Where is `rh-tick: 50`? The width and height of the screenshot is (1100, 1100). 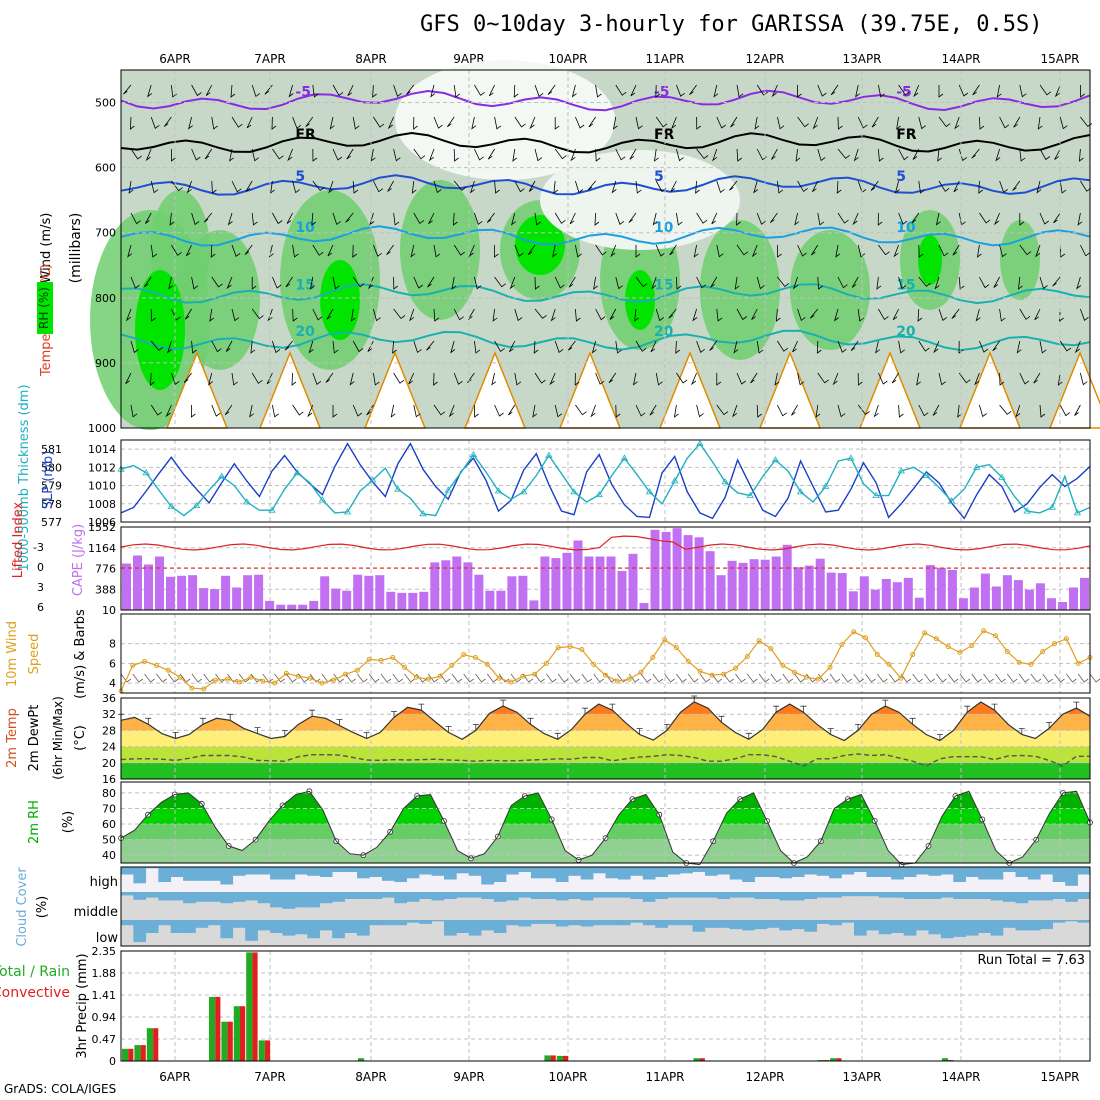
rh-tick: 50 is located at coordinates (109, 840).